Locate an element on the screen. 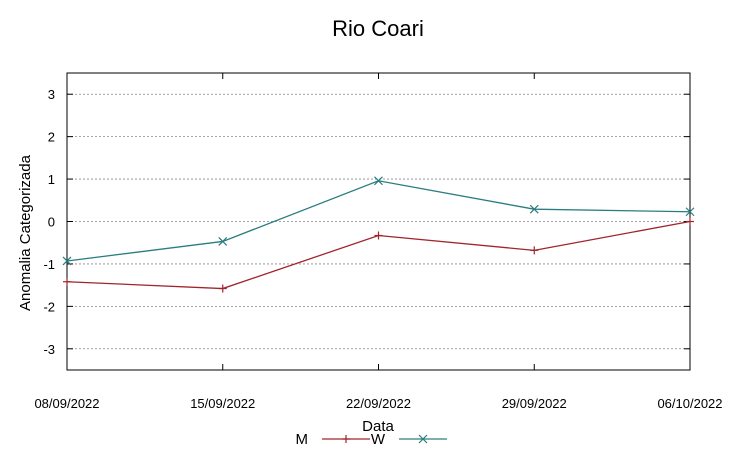 The image size is (752, 459). x-tick-label: 15/09/2022 is located at coordinates (222, 403).